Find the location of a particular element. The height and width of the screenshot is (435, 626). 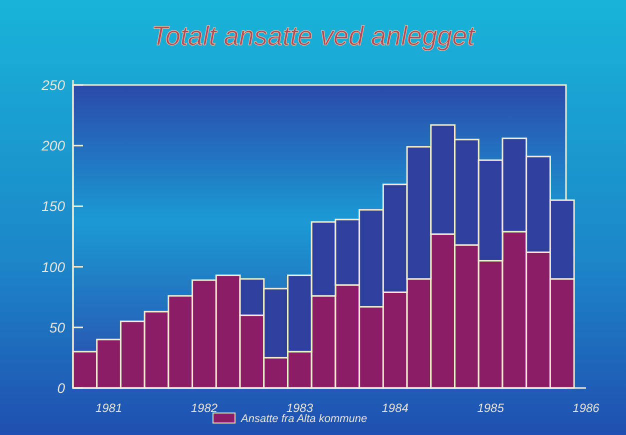

legend-label: Ansatte fra Alta kommune is located at coordinates (304, 419).